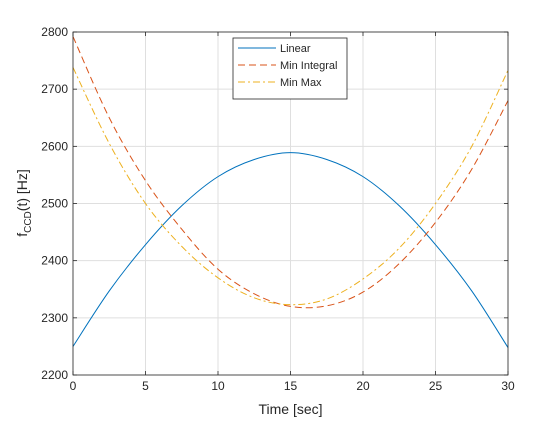  Describe the element at coordinates (290, 409) in the screenshot. I see `x-axis-label: Time [sec]` at that location.